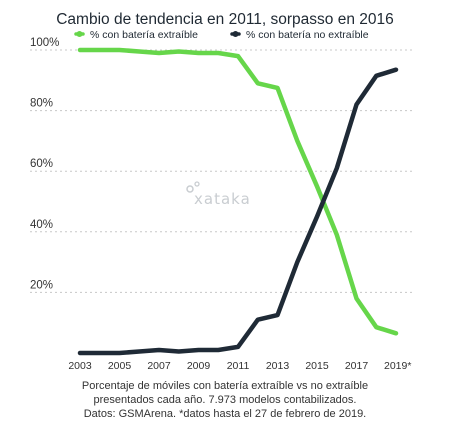 This screenshot has height=423, width=450. I want to click on y-tick-label: 60%, so click(41, 164).